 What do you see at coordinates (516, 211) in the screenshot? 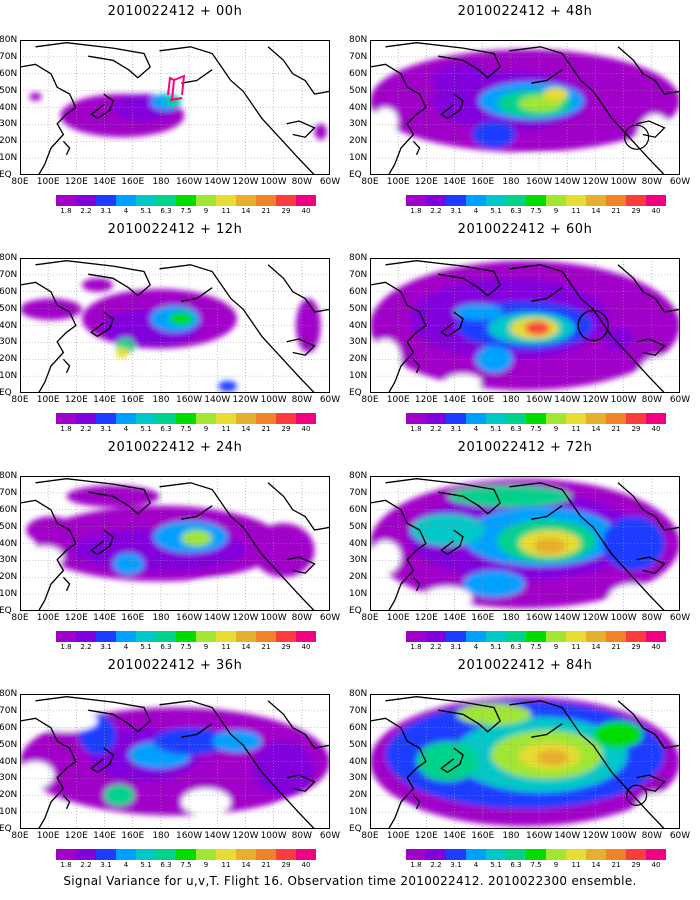
I see `colorbar-label: 6.3` at bounding box center [516, 211].